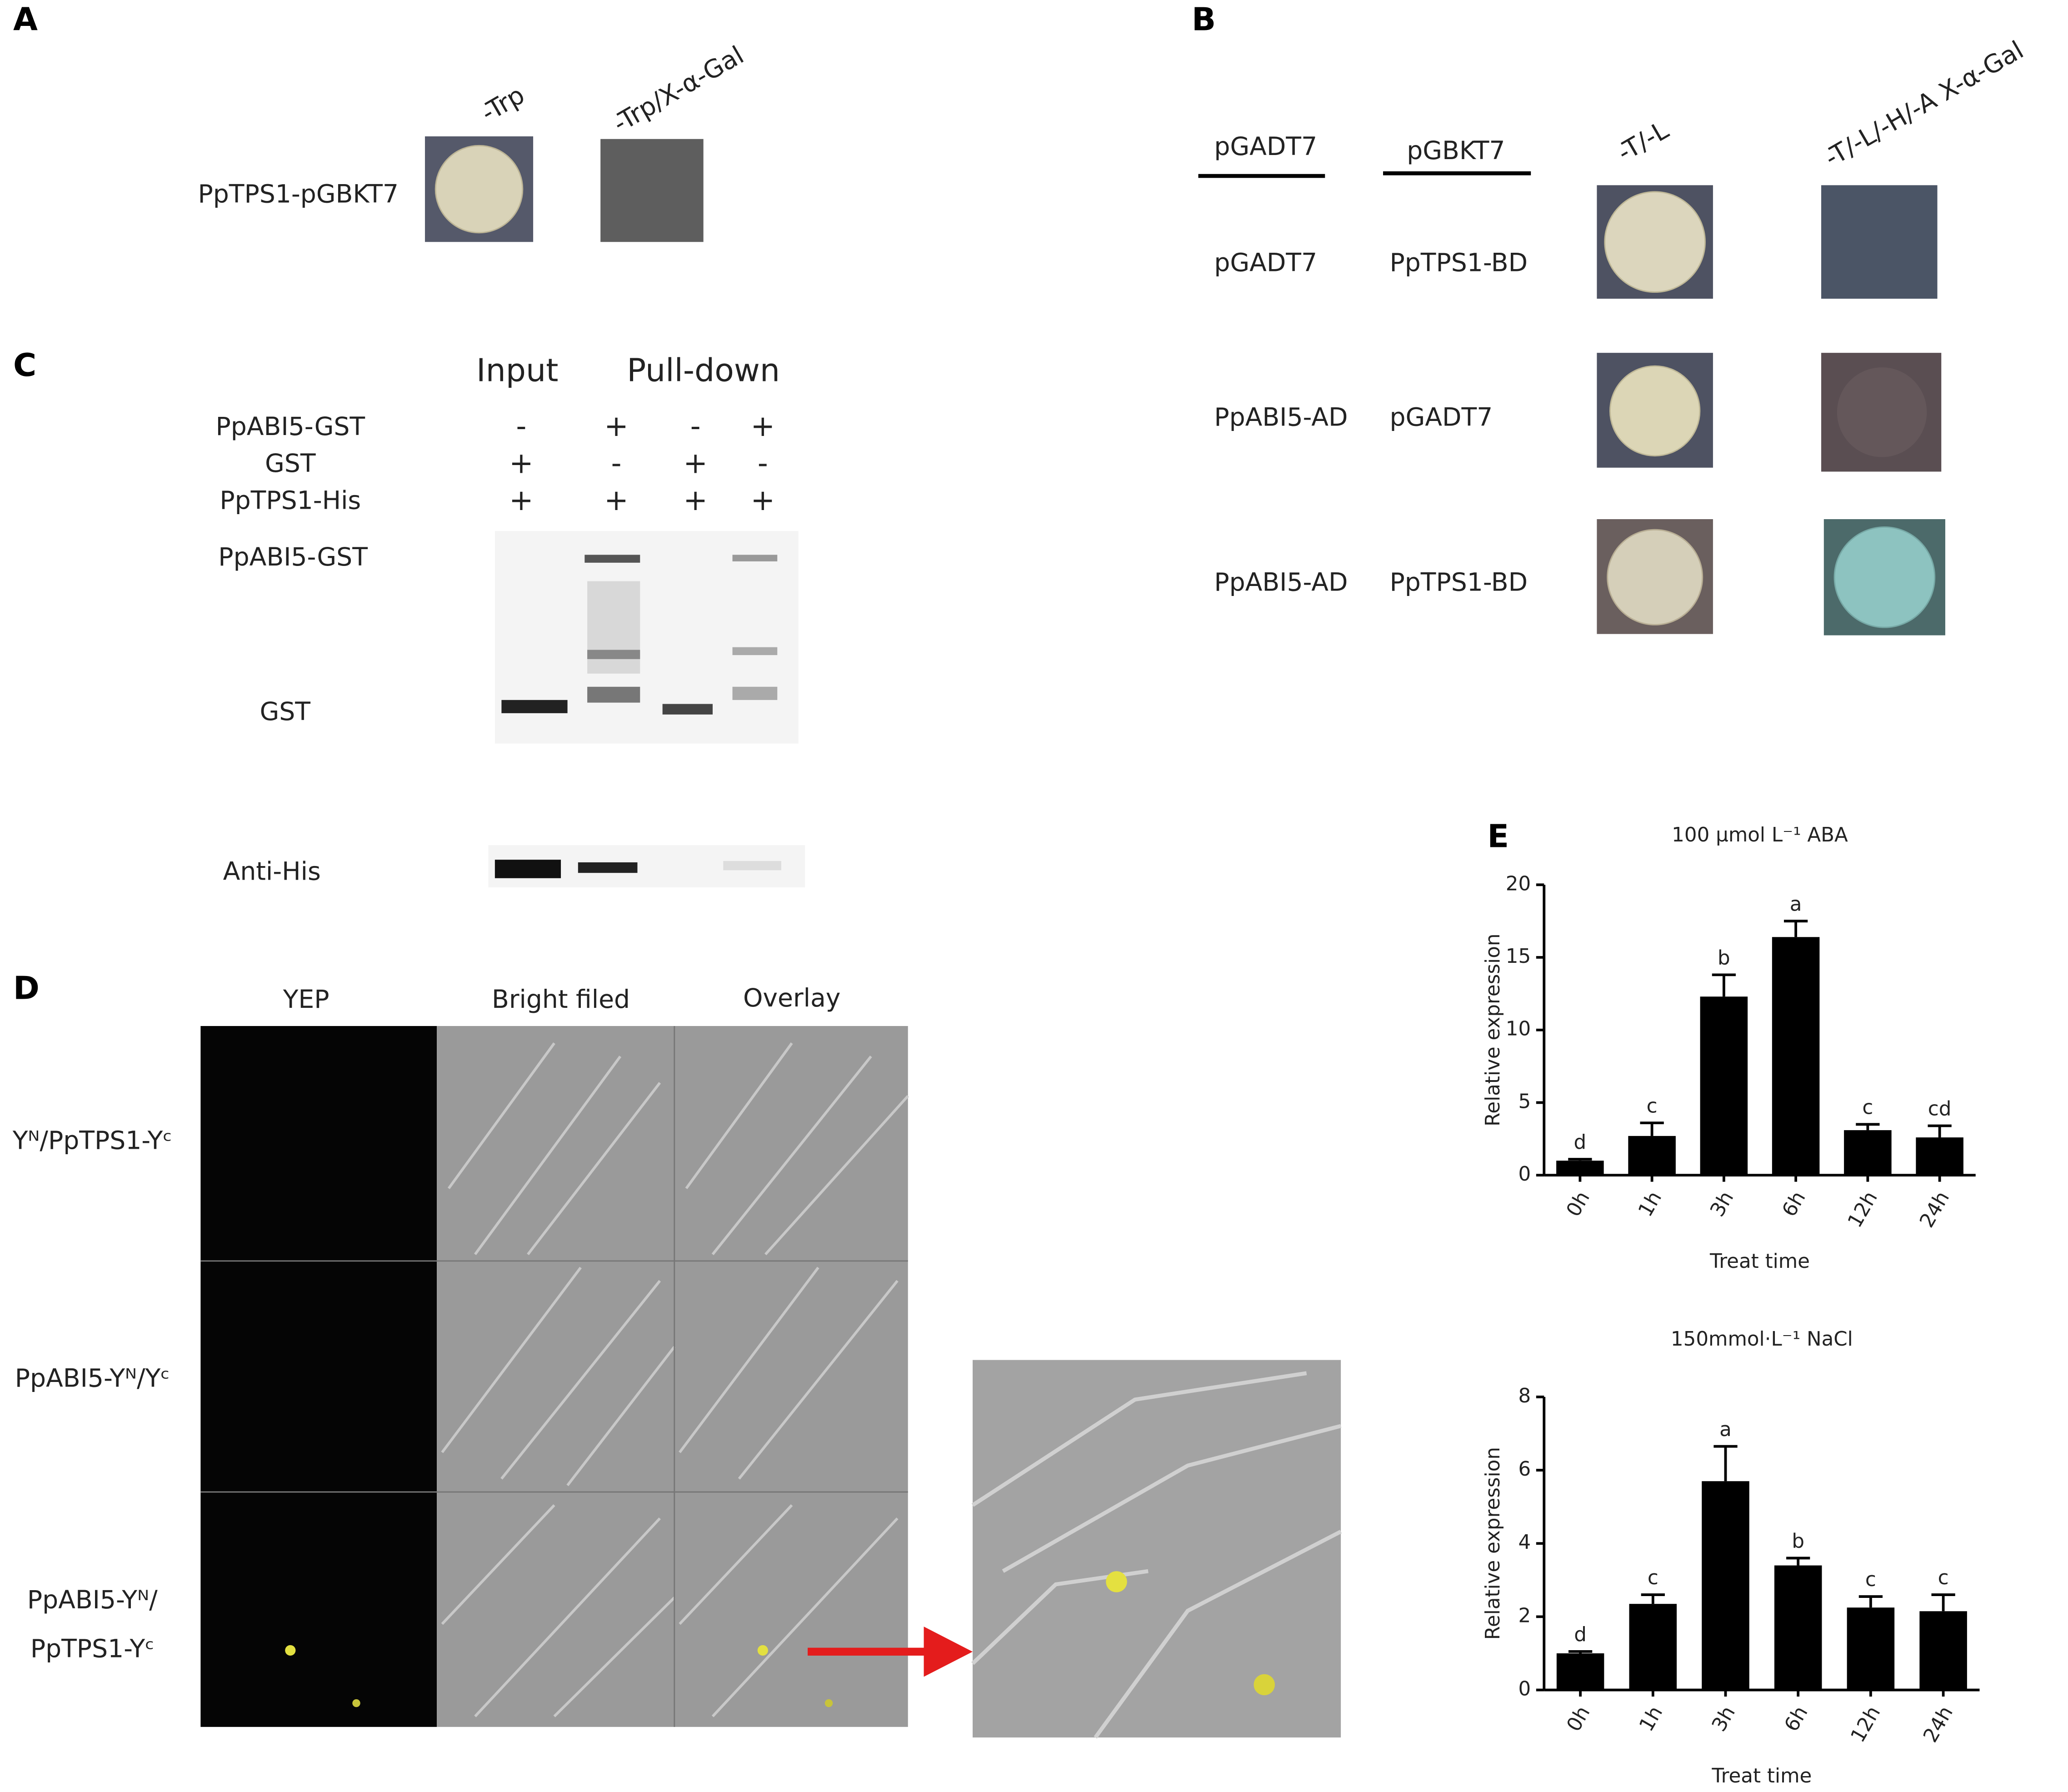 The image size is (2068, 1792). Describe the element at coordinates (1580, 1142) in the screenshot. I see `significance-letter: d` at that location.